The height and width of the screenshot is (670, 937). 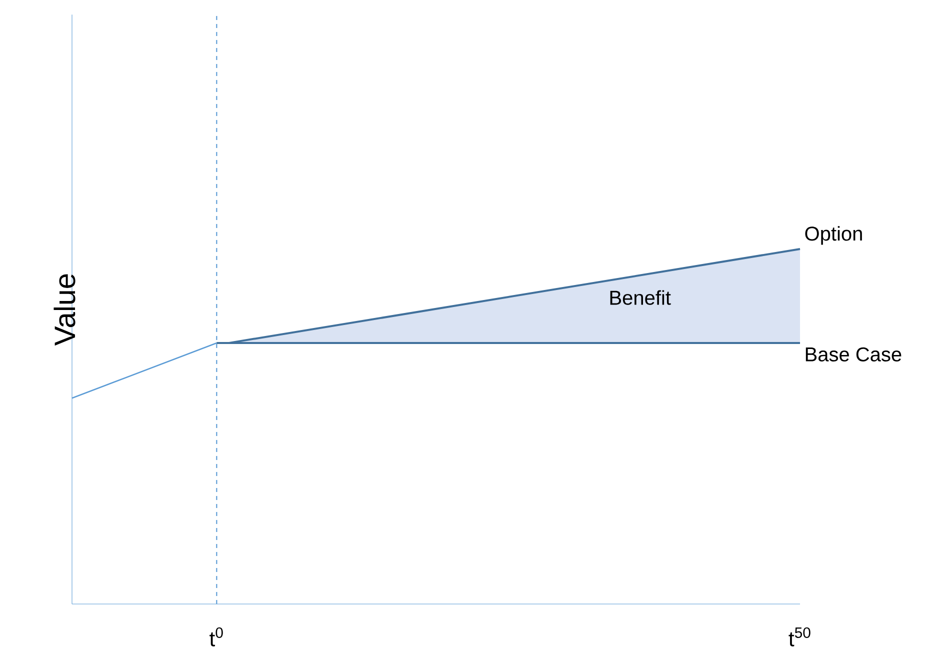 I want to click on series-label: Option, so click(x=833, y=235).